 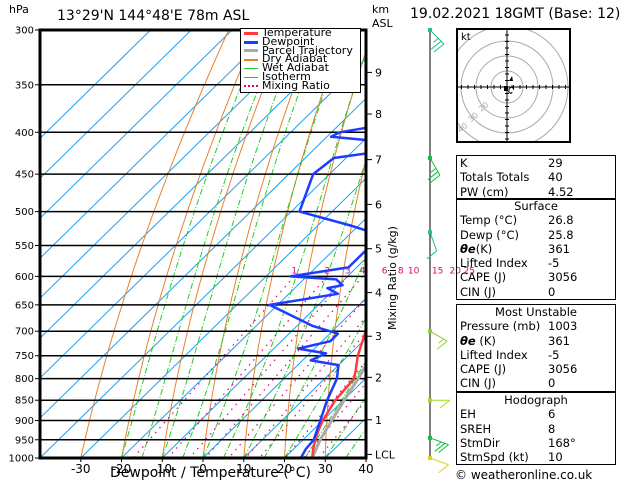 What do you see at coordinates (563, 326) in the screenshot?
I see `index-value: 1003` at bounding box center [563, 326].